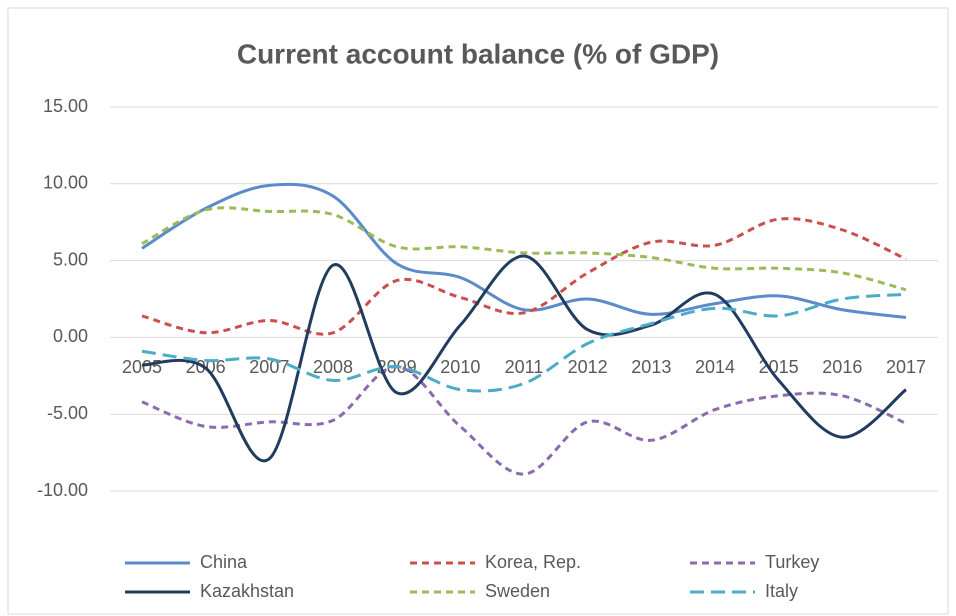 The height and width of the screenshot is (616, 956). I want to click on legend-label: Italy, so click(781, 591).